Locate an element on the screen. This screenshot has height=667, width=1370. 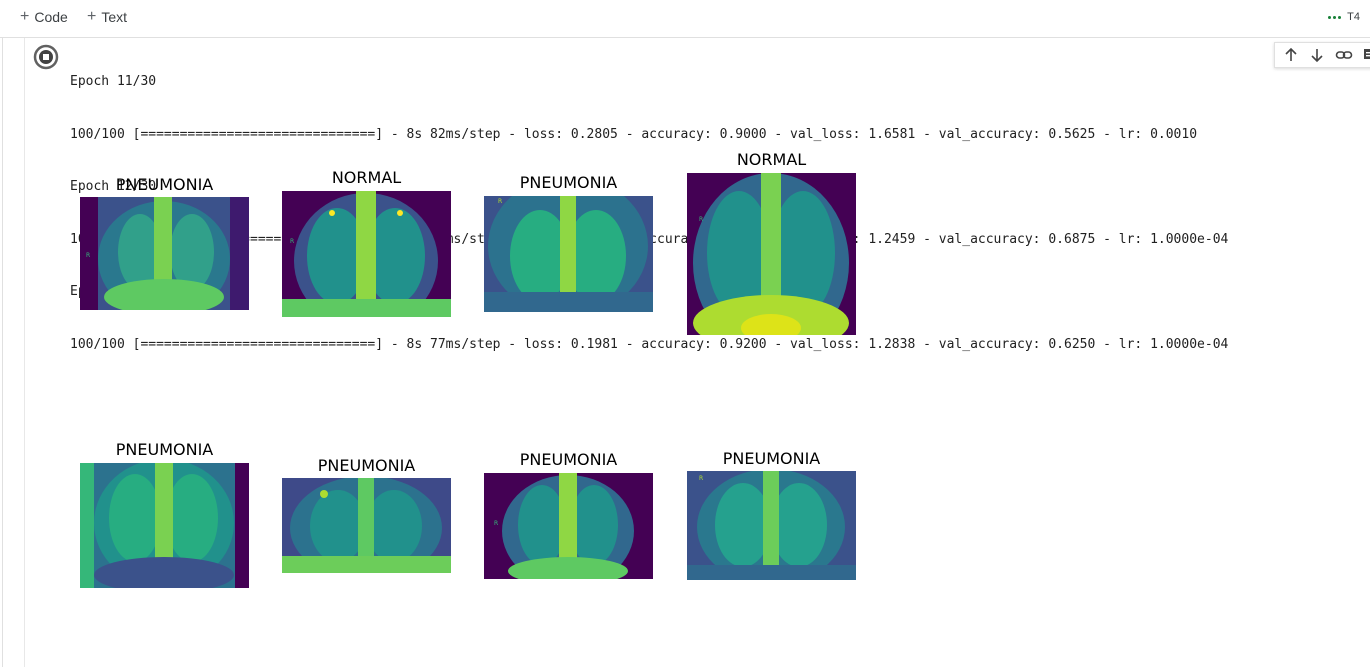
move-down-button is located at coordinates (1317, 55).